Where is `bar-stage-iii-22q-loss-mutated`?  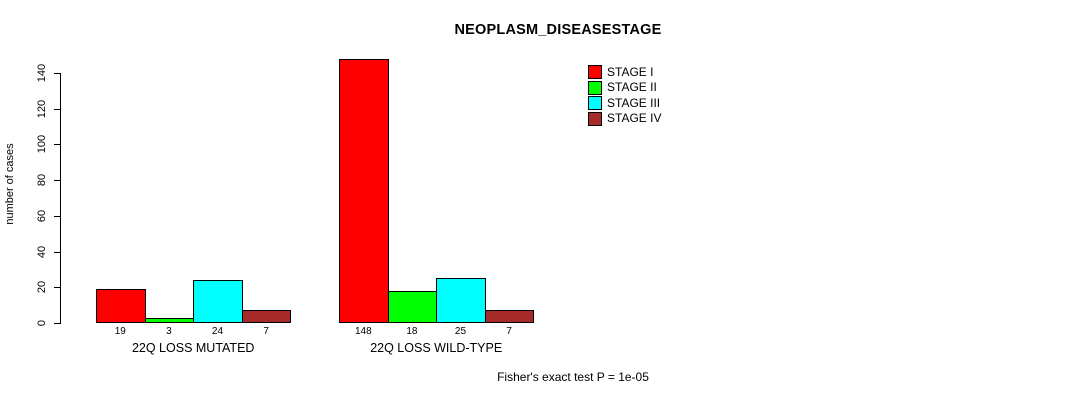 bar-stage-iii-22q-loss-mutated is located at coordinates (218, 301).